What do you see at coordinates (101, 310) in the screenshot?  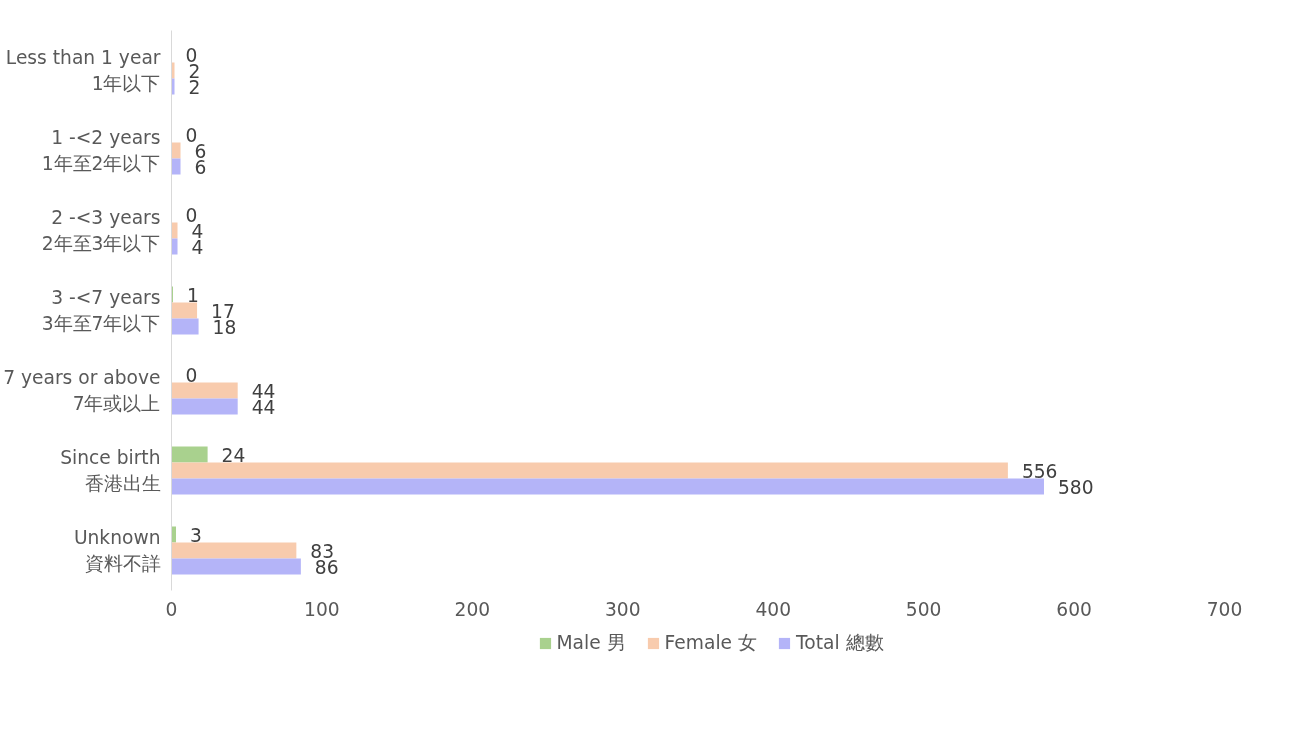 I see `y-tick-label: 3 -<7 years 3年至7年以下` at bounding box center [101, 310].